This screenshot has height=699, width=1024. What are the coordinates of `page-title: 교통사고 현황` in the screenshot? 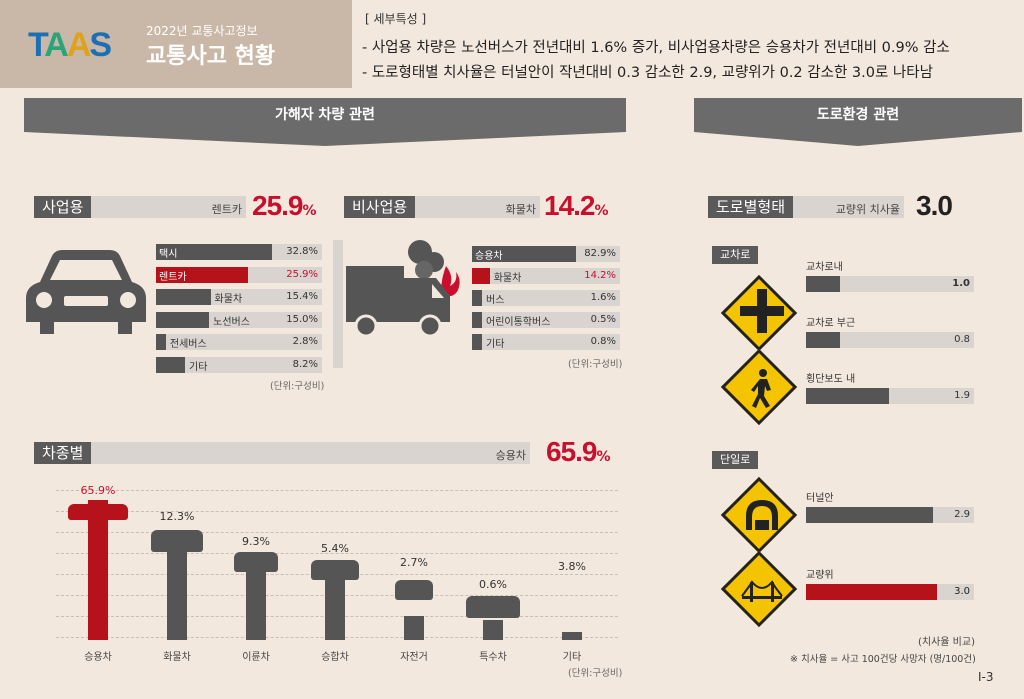 It's located at (211, 56).